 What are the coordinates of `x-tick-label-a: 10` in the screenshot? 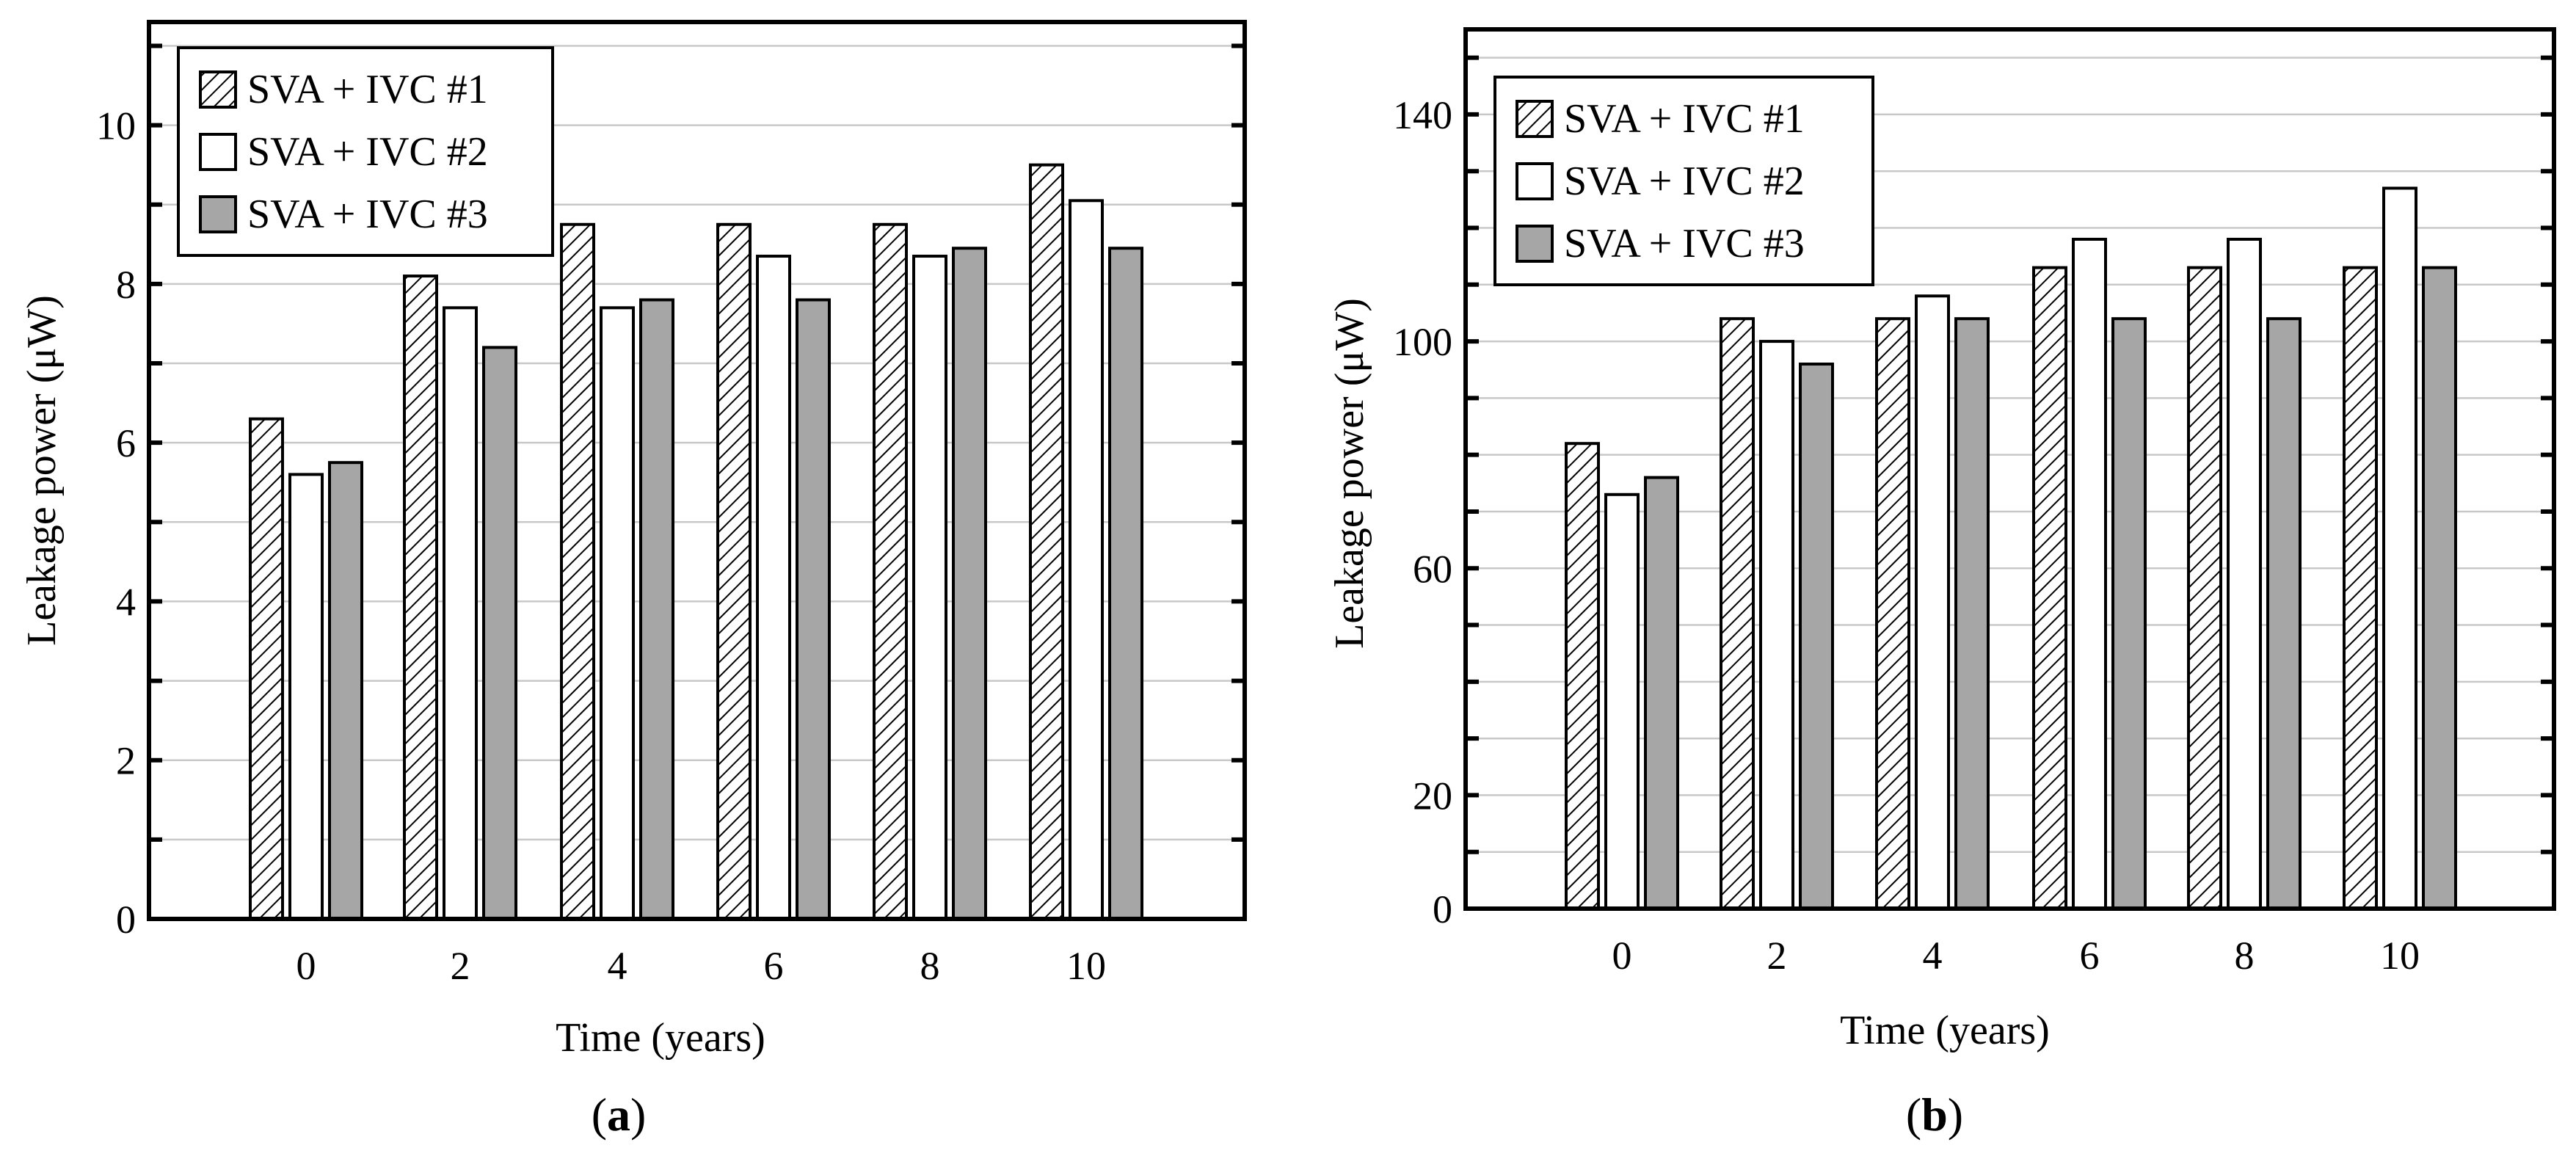 It's located at (1086, 966).